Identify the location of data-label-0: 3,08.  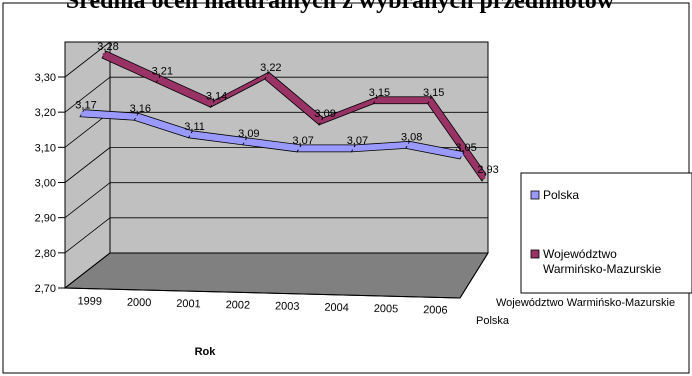
(411, 137).